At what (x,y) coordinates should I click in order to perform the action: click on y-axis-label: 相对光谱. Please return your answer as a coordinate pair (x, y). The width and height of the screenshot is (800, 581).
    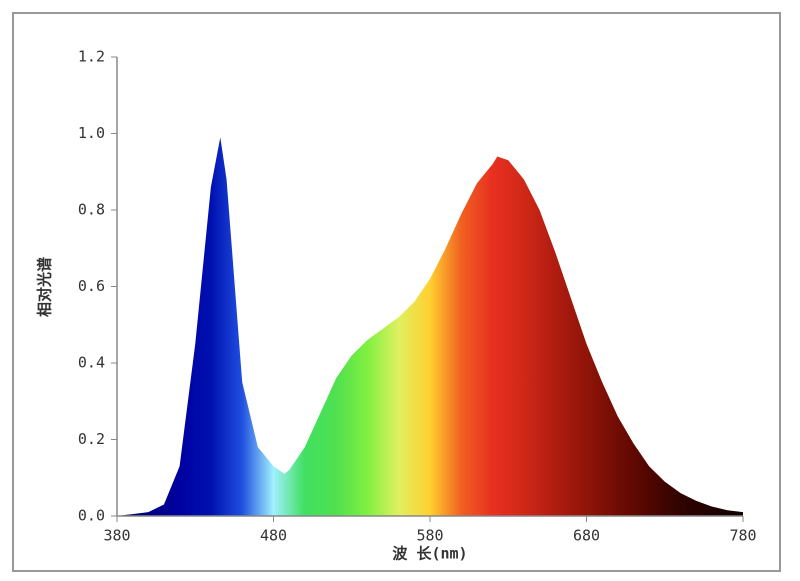
    Looking at the image, I should click on (45, 287).